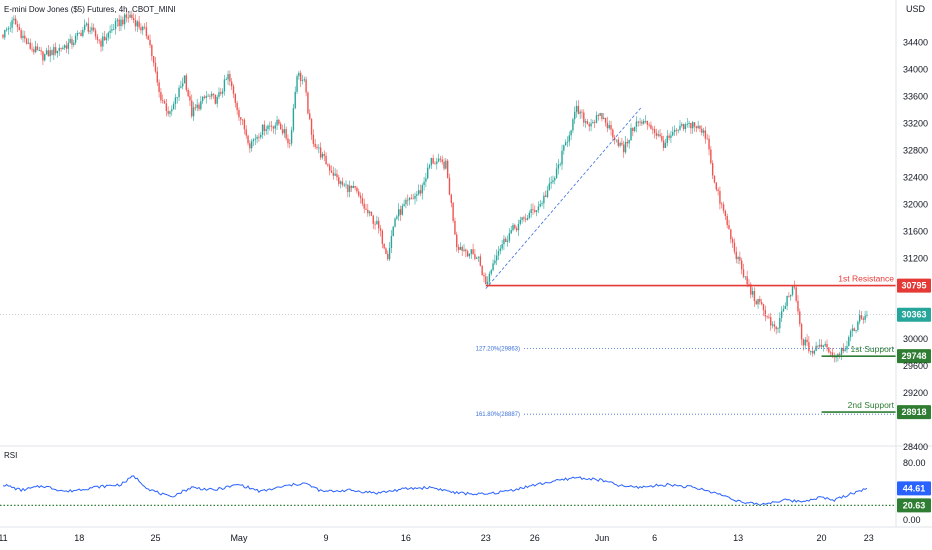  What do you see at coordinates (915, 177) in the screenshot?
I see `price-tick-label: 32400` at bounding box center [915, 177].